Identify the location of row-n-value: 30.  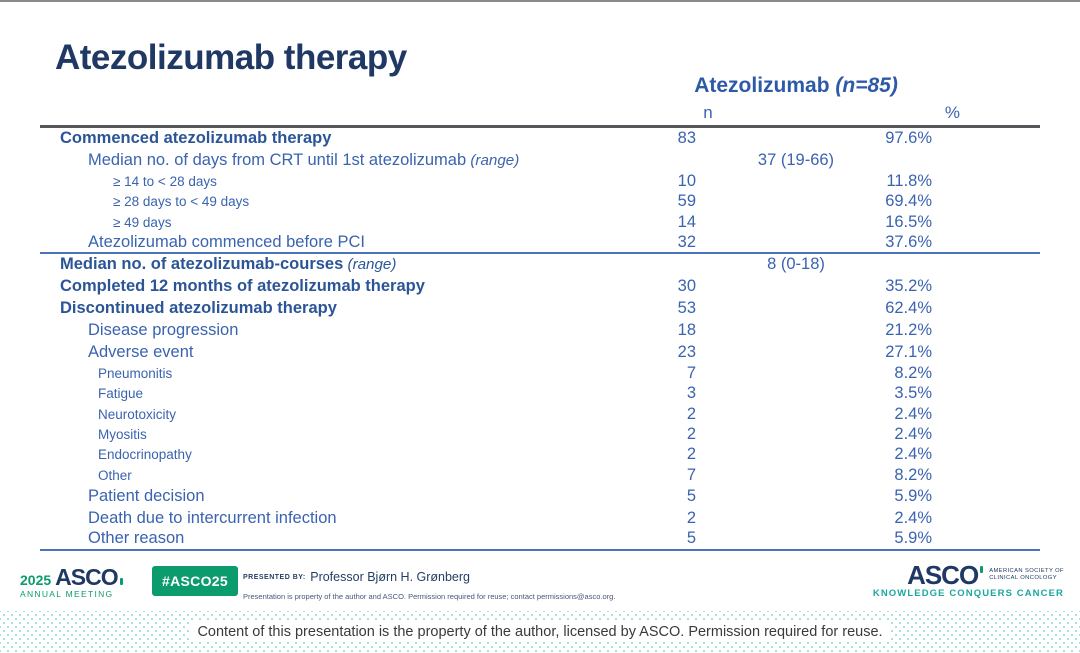
(686, 286).